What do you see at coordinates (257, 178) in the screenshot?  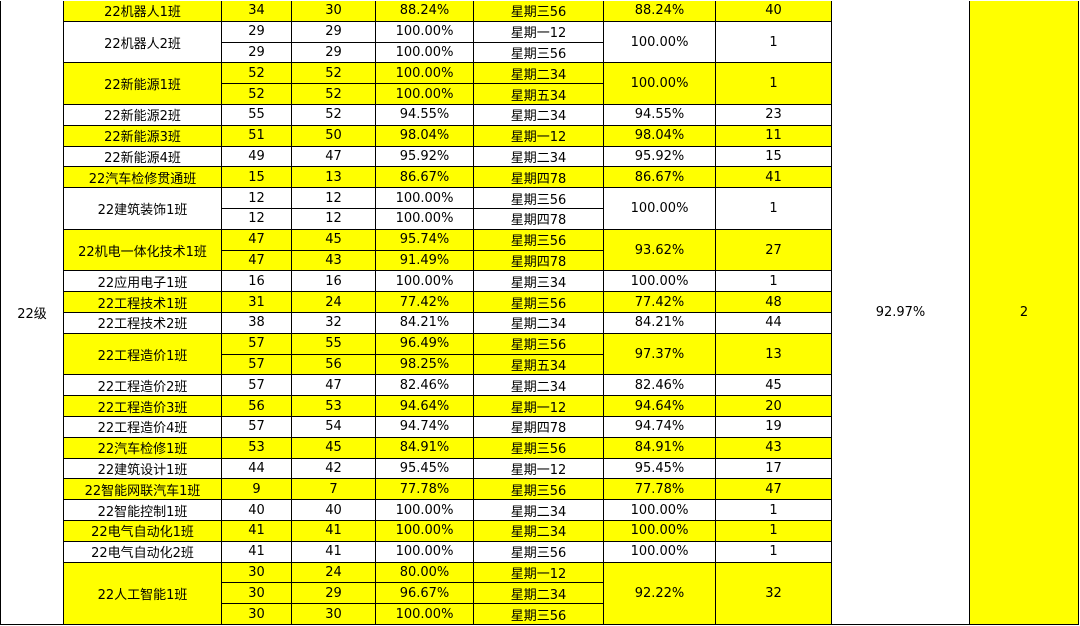 I see `enrolled-count: 15` at bounding box center [257, 178].